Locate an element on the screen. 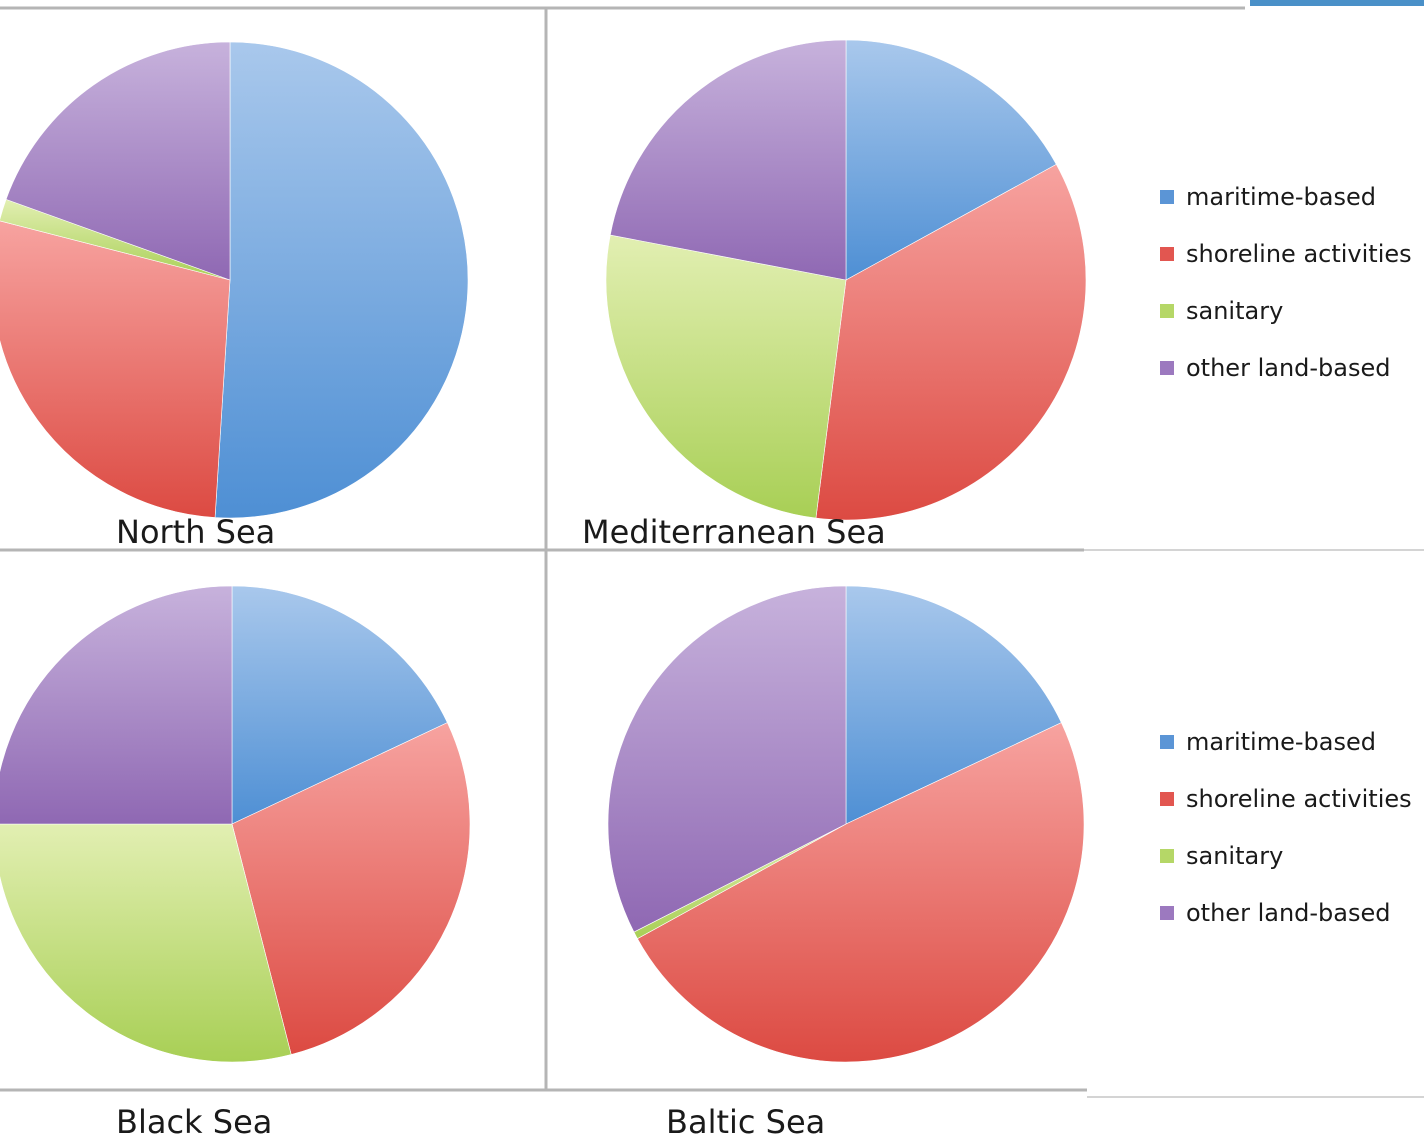 The height and width of the screenshot is (1141, 1424). pie-slice-black-sea-shoreline-activities is located at coordinates (351, 888).